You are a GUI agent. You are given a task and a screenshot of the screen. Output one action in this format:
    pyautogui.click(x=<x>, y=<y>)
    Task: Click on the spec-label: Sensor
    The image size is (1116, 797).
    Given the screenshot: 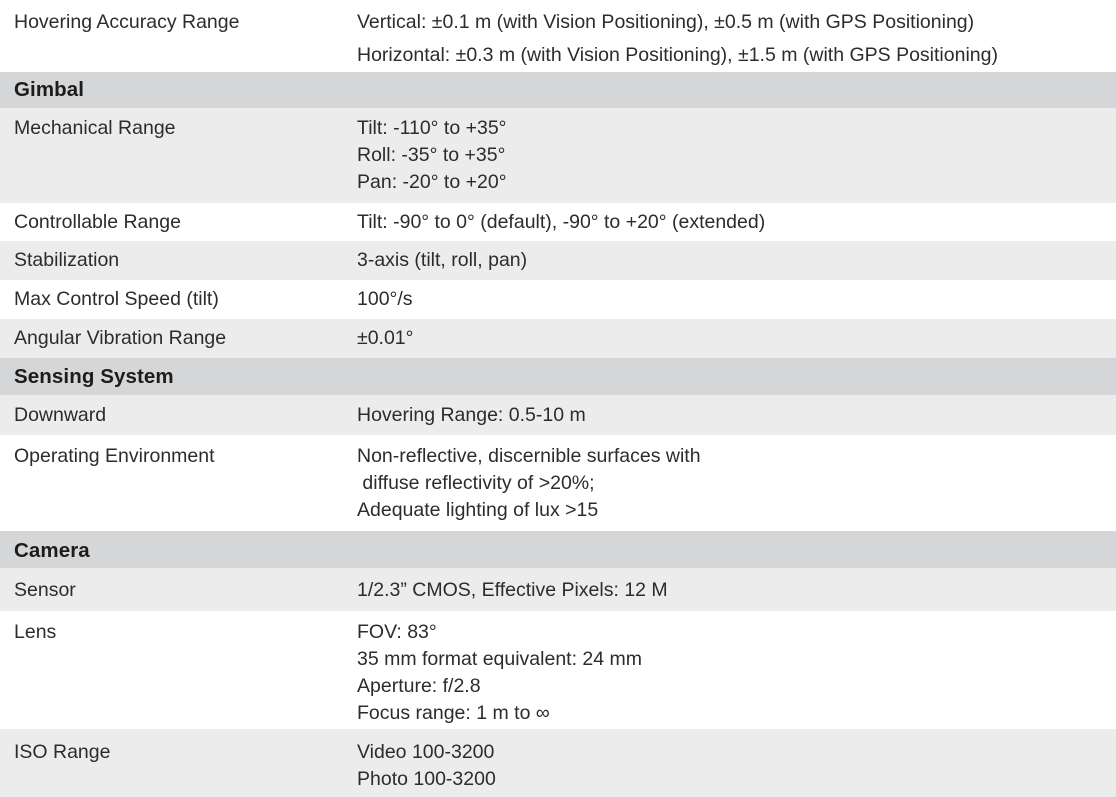 What is the action you would take?
    pyautogui.click(x=45, y=590)
    